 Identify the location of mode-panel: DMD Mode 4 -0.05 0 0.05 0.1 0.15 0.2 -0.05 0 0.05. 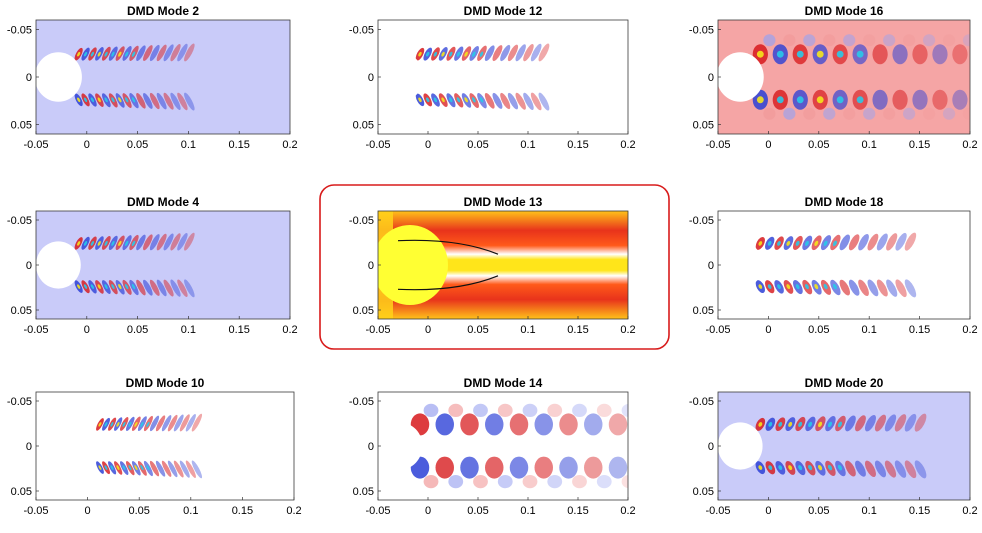
(152, 265).